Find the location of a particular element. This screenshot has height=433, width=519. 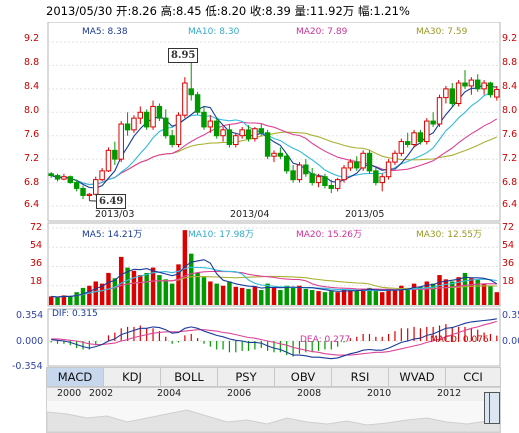

macd-dif-line is located at coordinates (274, 339).